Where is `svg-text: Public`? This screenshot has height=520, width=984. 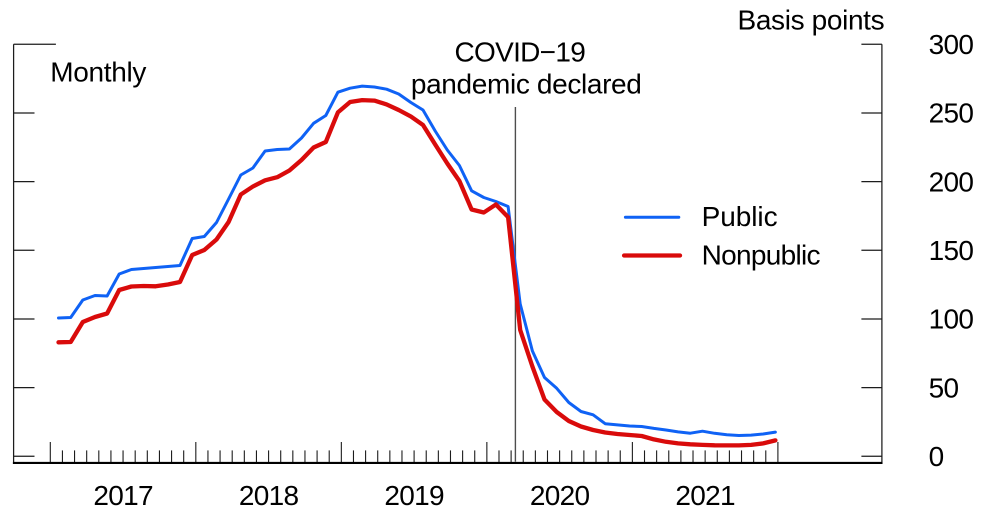
svg-text: Public is located at coordinates (740, 216).